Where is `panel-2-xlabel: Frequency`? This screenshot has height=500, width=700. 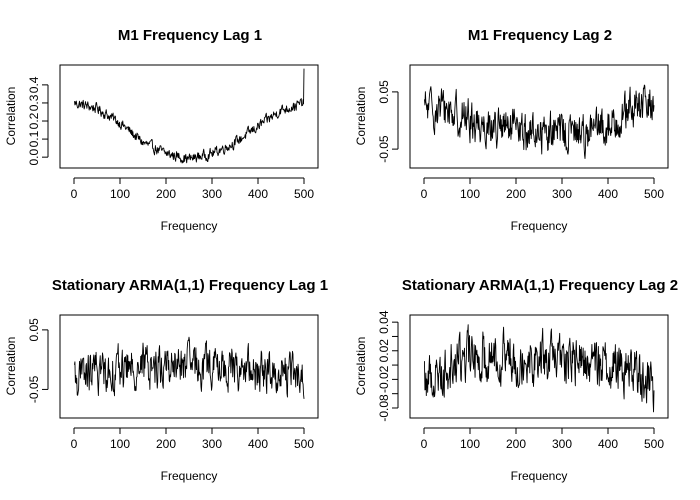 panel-2-xlabel: Frequency is located at coordinates (539, 226).